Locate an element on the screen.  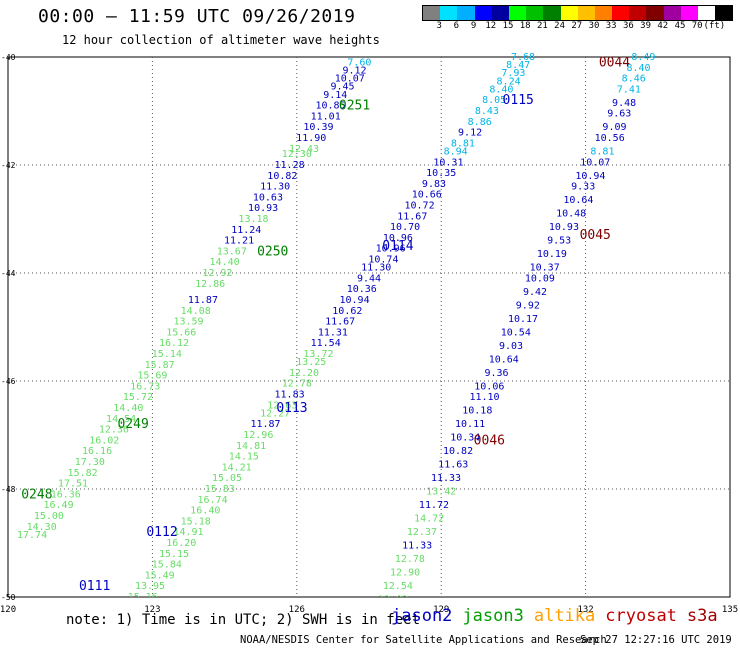
wave-height-point: 11.67 is located at coordinates (340, 322).